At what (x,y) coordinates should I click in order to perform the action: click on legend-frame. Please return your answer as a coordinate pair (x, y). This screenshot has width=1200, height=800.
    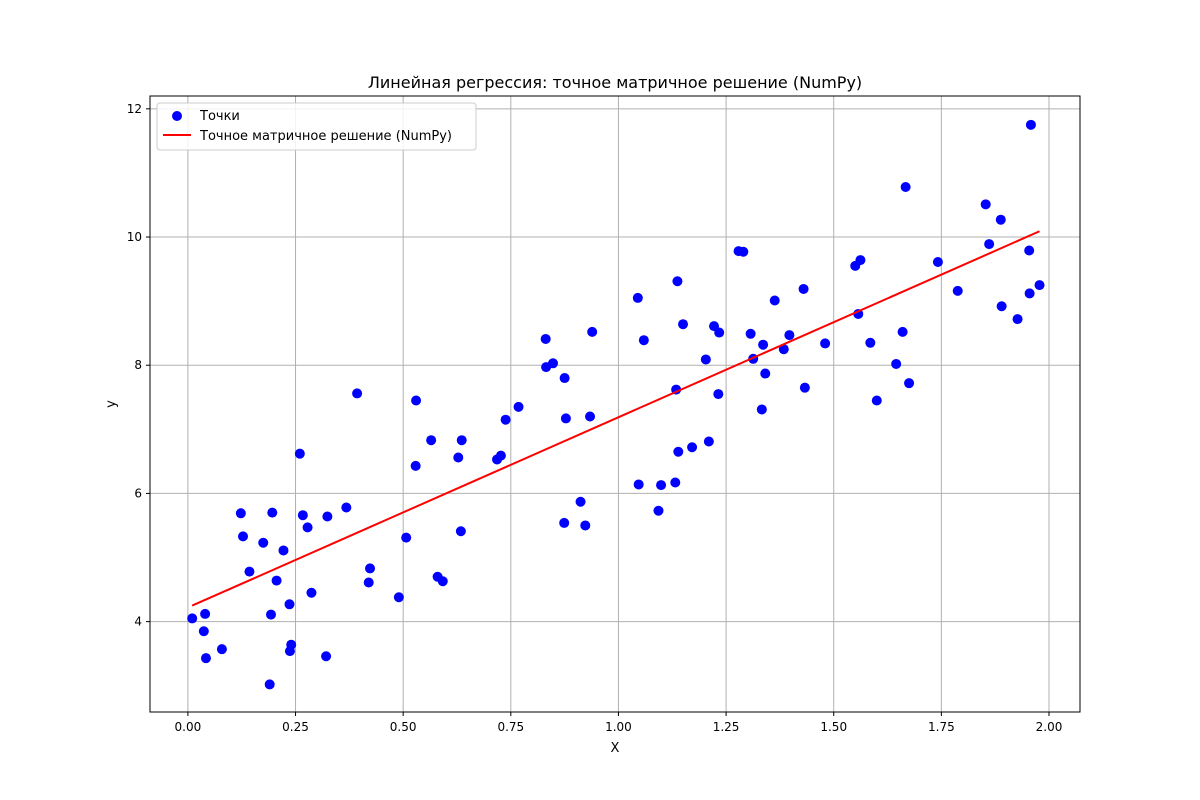
    Looking at the image, I should click on (316, 126).